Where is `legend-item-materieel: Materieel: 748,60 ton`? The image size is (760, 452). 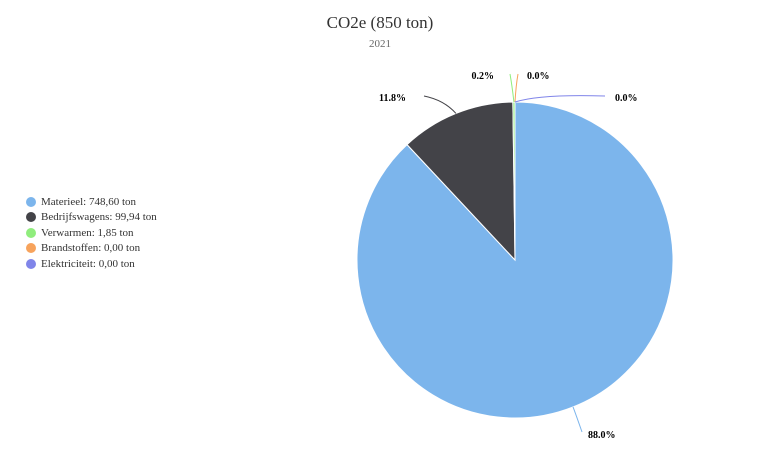
legend-item-materieel: Materieel: 748,60 ton is located at coordinates (91, 202).